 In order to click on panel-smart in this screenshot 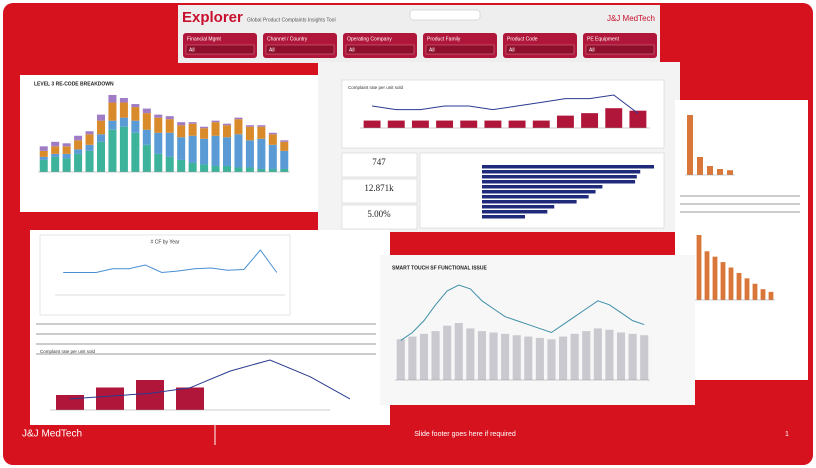, I will do `click(537, 330)`.